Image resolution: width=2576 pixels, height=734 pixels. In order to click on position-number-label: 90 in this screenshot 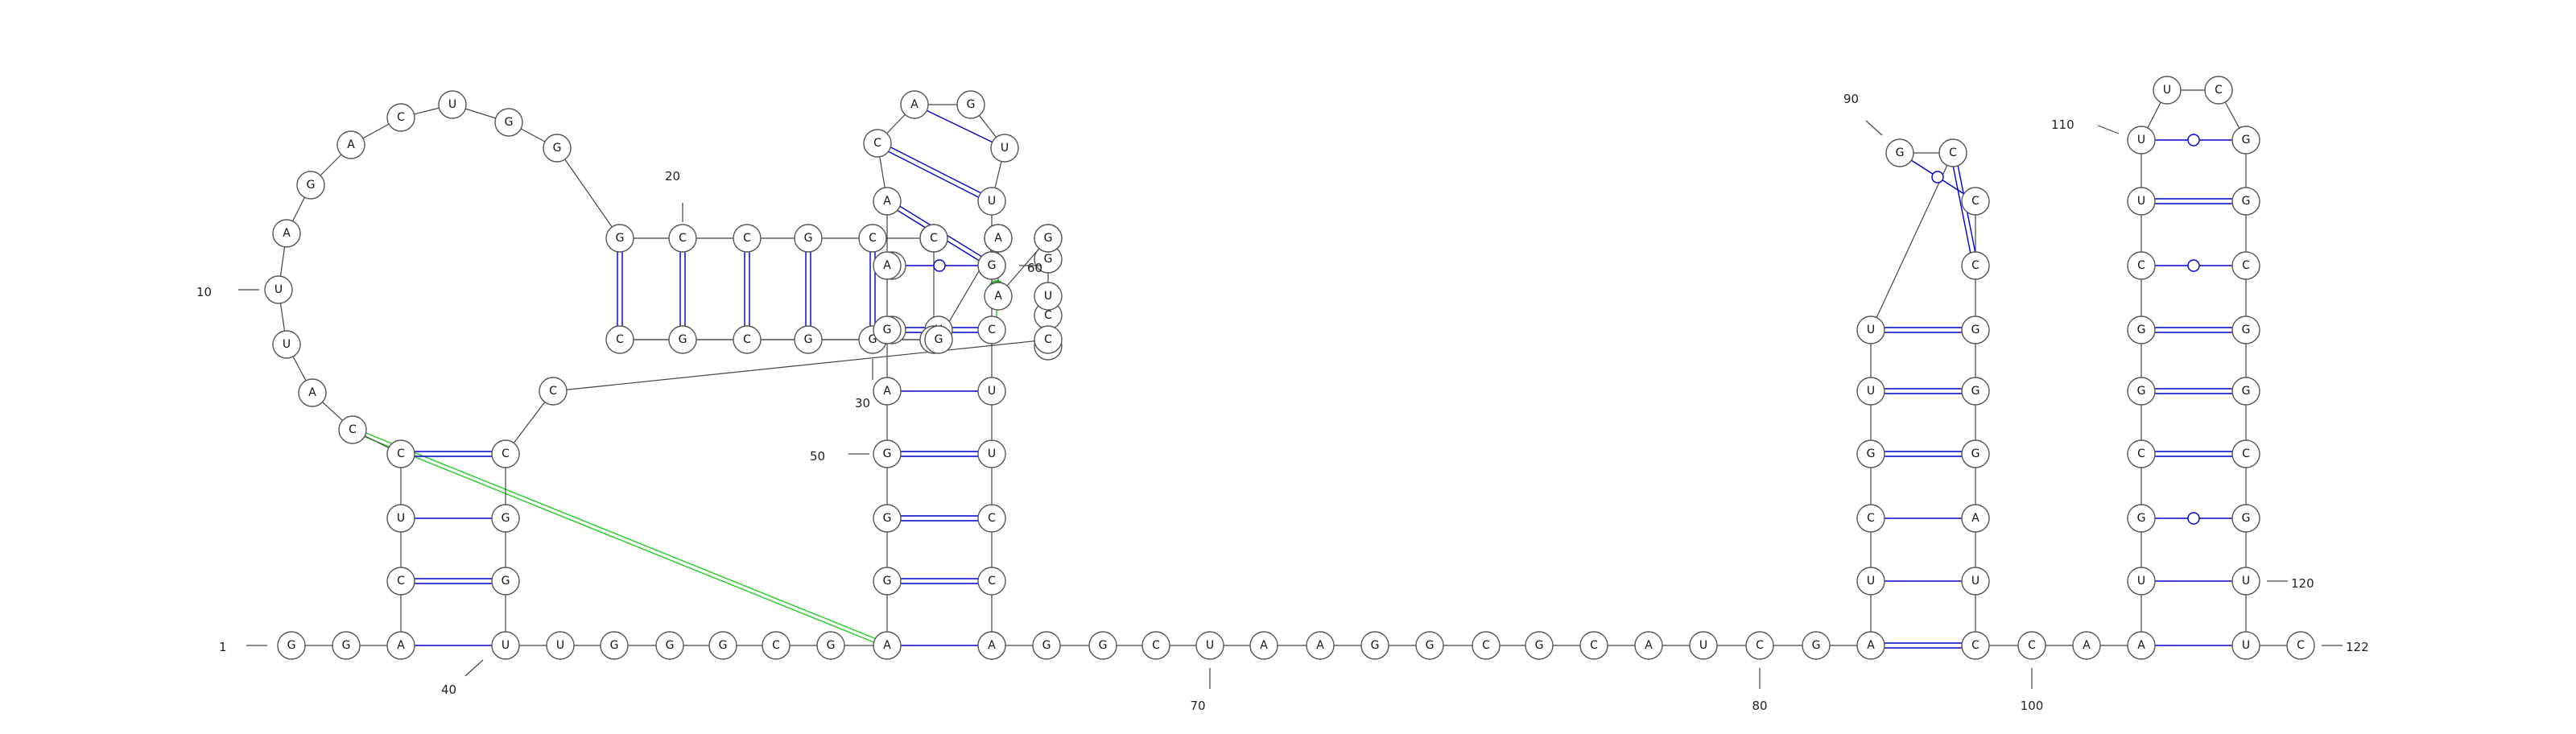, I will do `click(1851, 99)`.